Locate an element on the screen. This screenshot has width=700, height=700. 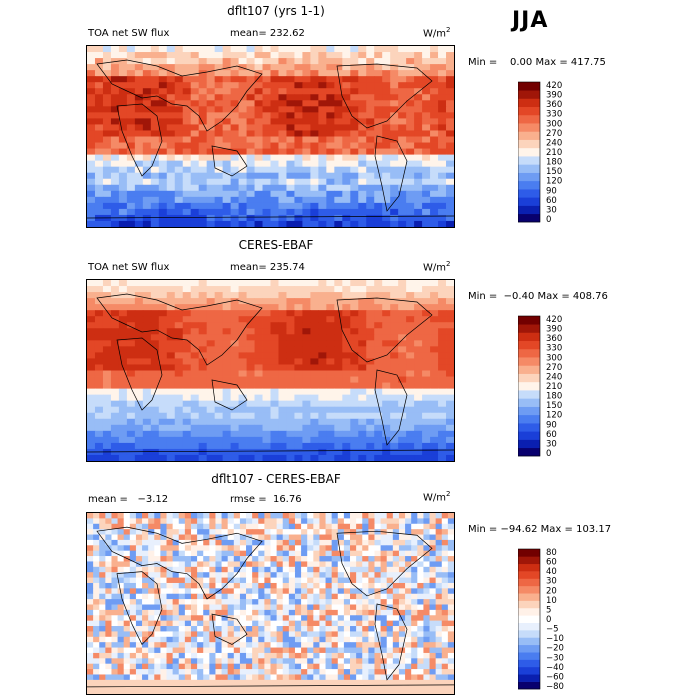
panel3-title: dflt107 - CERES-EBAF is located at coordinates (276, 479).